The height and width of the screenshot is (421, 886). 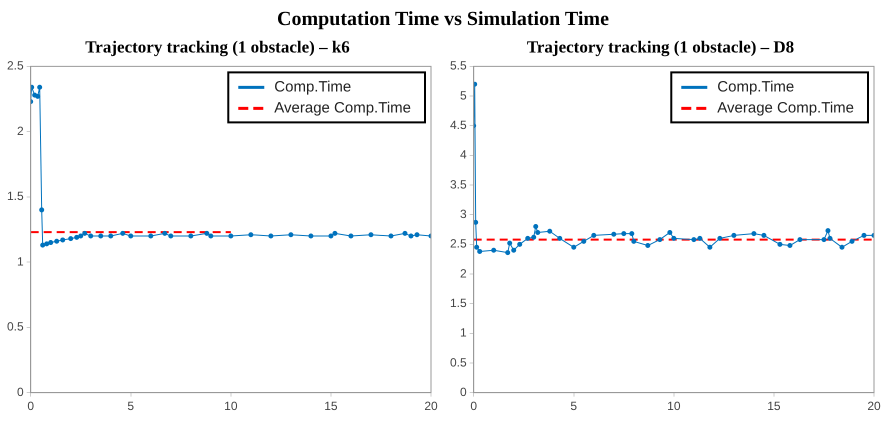 What do you see at coordinates (463, 213) in the screenshot?
I see `y-tick-label: 3` at bounding box center [463, 213].